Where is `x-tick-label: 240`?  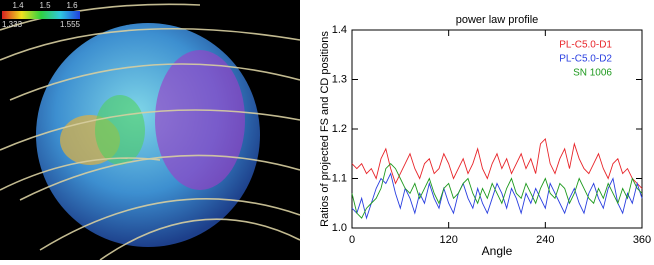 x-tick-label: 240 is located at coordinates (545, 240).